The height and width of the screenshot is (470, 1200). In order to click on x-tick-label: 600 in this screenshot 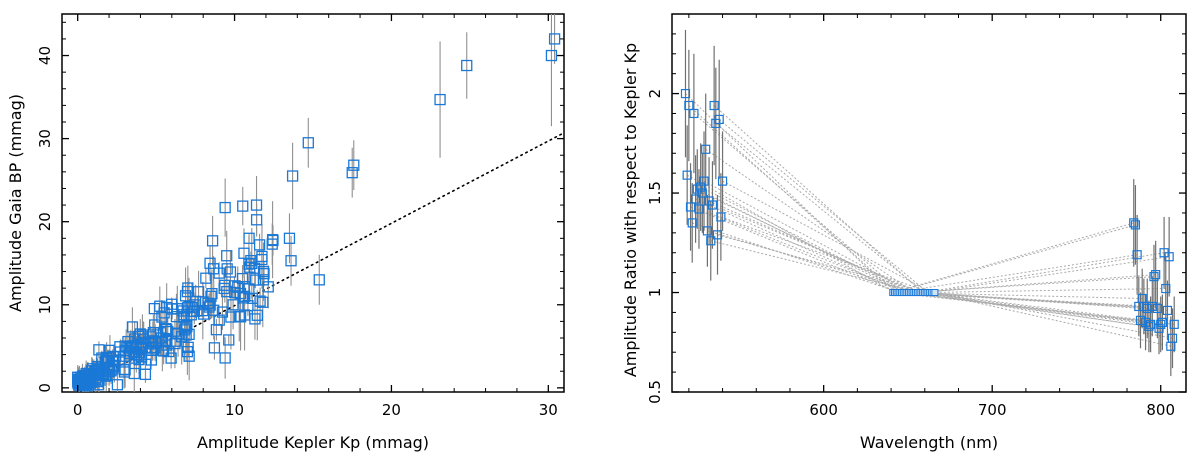, I will do `click(823, 410)`.